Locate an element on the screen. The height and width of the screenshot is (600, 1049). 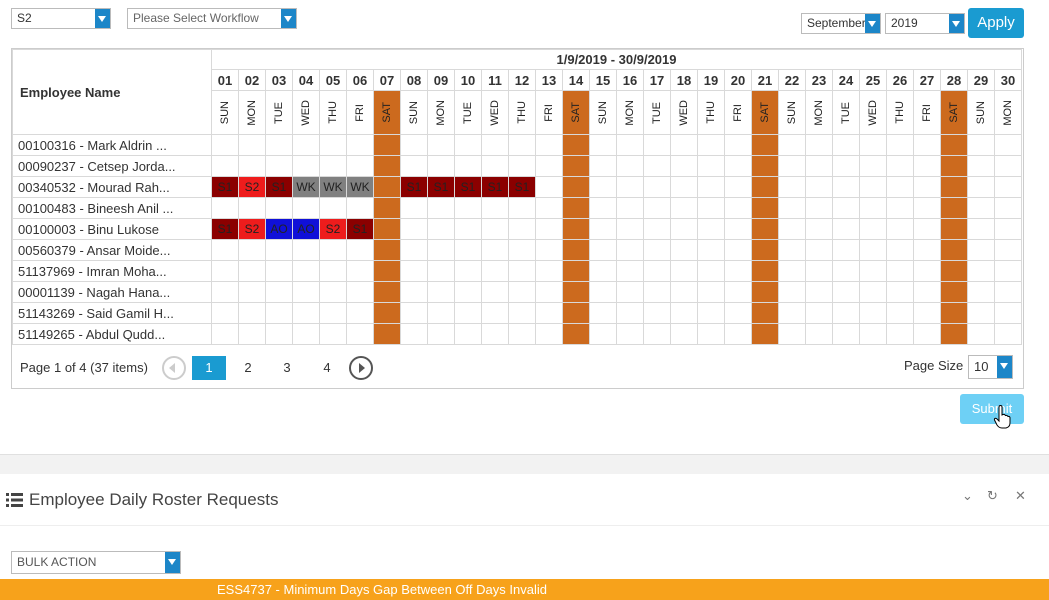
page-size-select: 10 is located at coordinates (990, 367).